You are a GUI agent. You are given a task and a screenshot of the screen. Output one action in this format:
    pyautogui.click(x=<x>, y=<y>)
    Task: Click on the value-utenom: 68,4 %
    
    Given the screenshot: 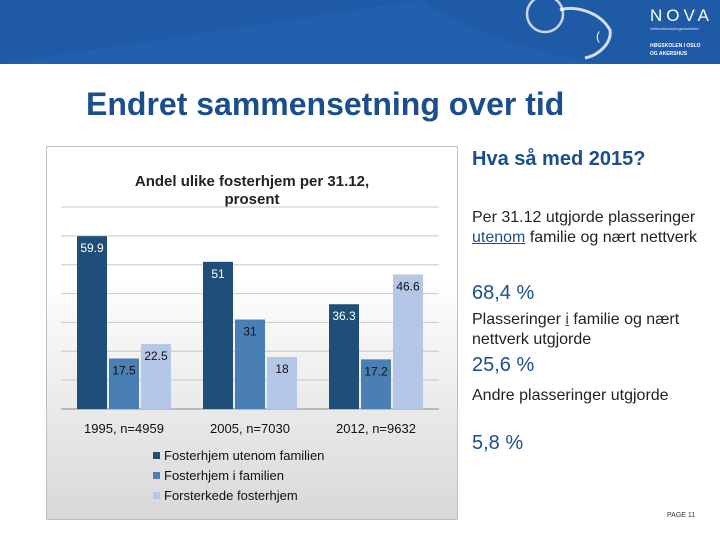 What is the action you would take?
    pyautogui.click(x=503, y=293)
    